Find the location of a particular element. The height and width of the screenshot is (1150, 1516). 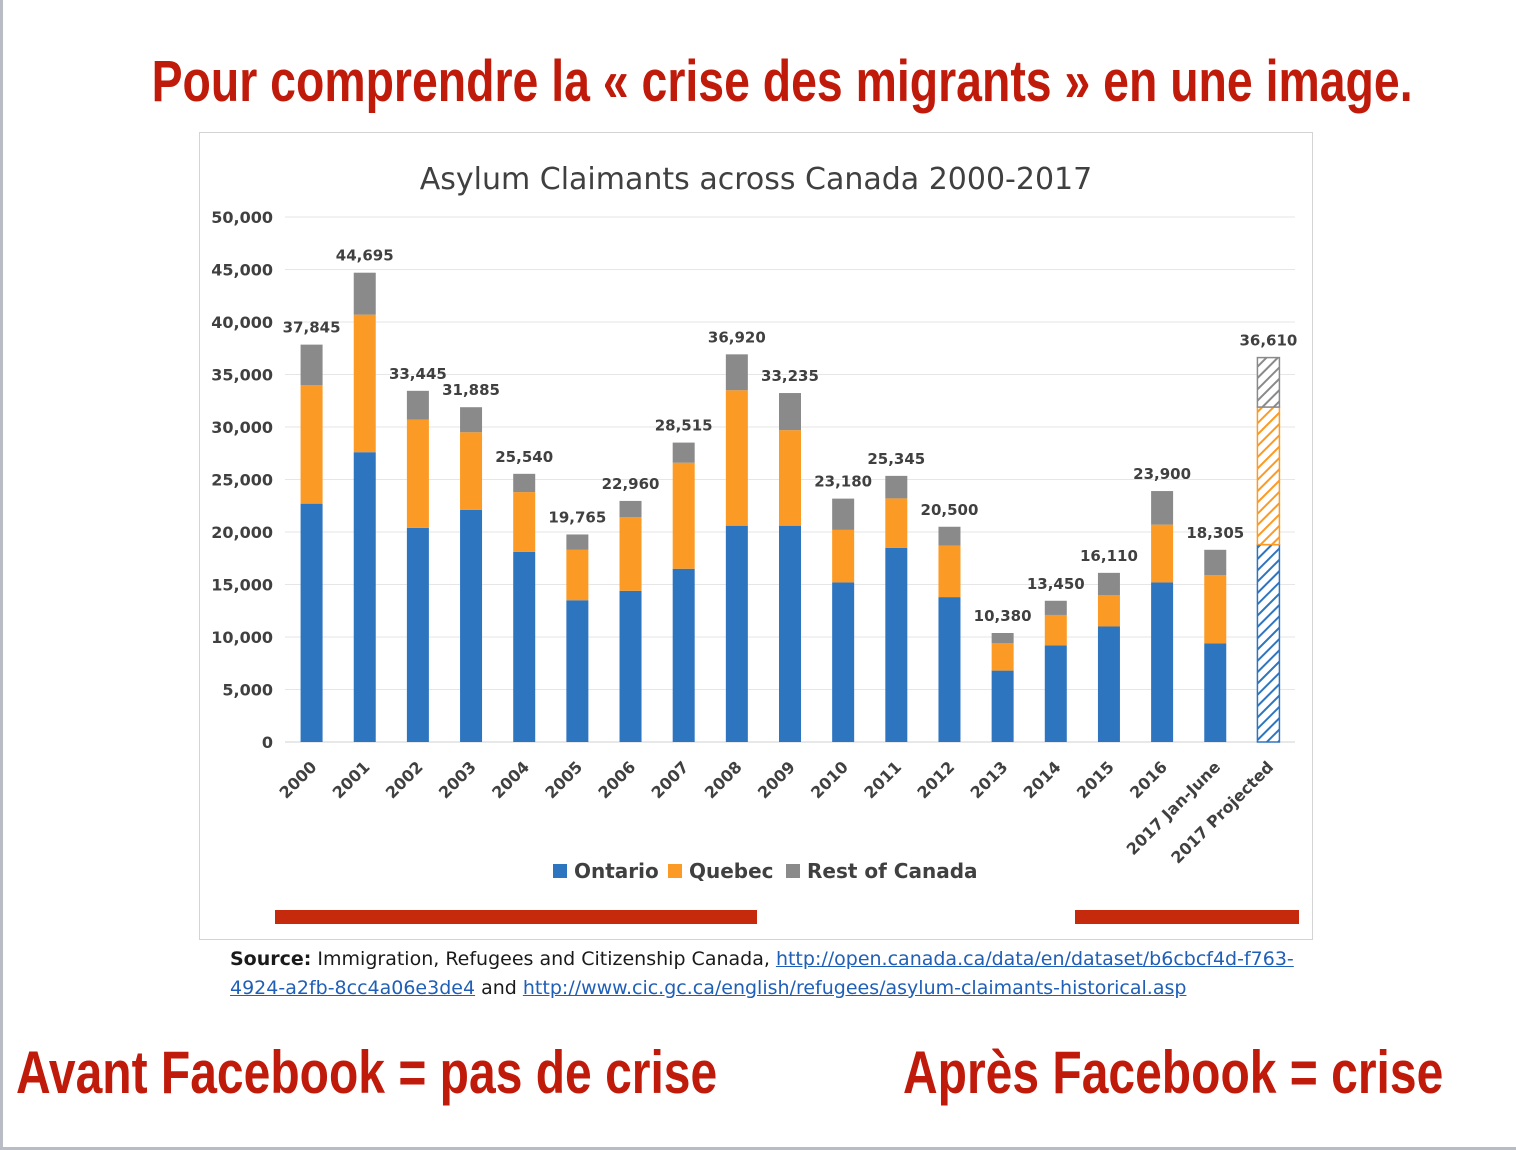

legend-label-ontario: Ontario is located at coordinates (616, 871).